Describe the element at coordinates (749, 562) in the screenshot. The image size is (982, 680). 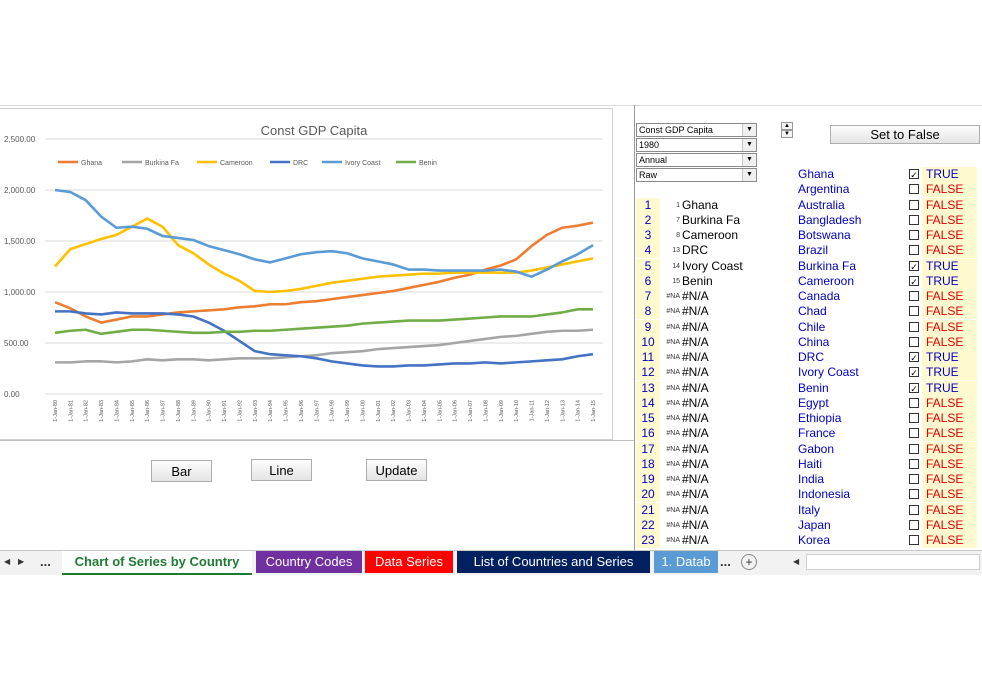
I see `add-sheet-icon: +` at that location.